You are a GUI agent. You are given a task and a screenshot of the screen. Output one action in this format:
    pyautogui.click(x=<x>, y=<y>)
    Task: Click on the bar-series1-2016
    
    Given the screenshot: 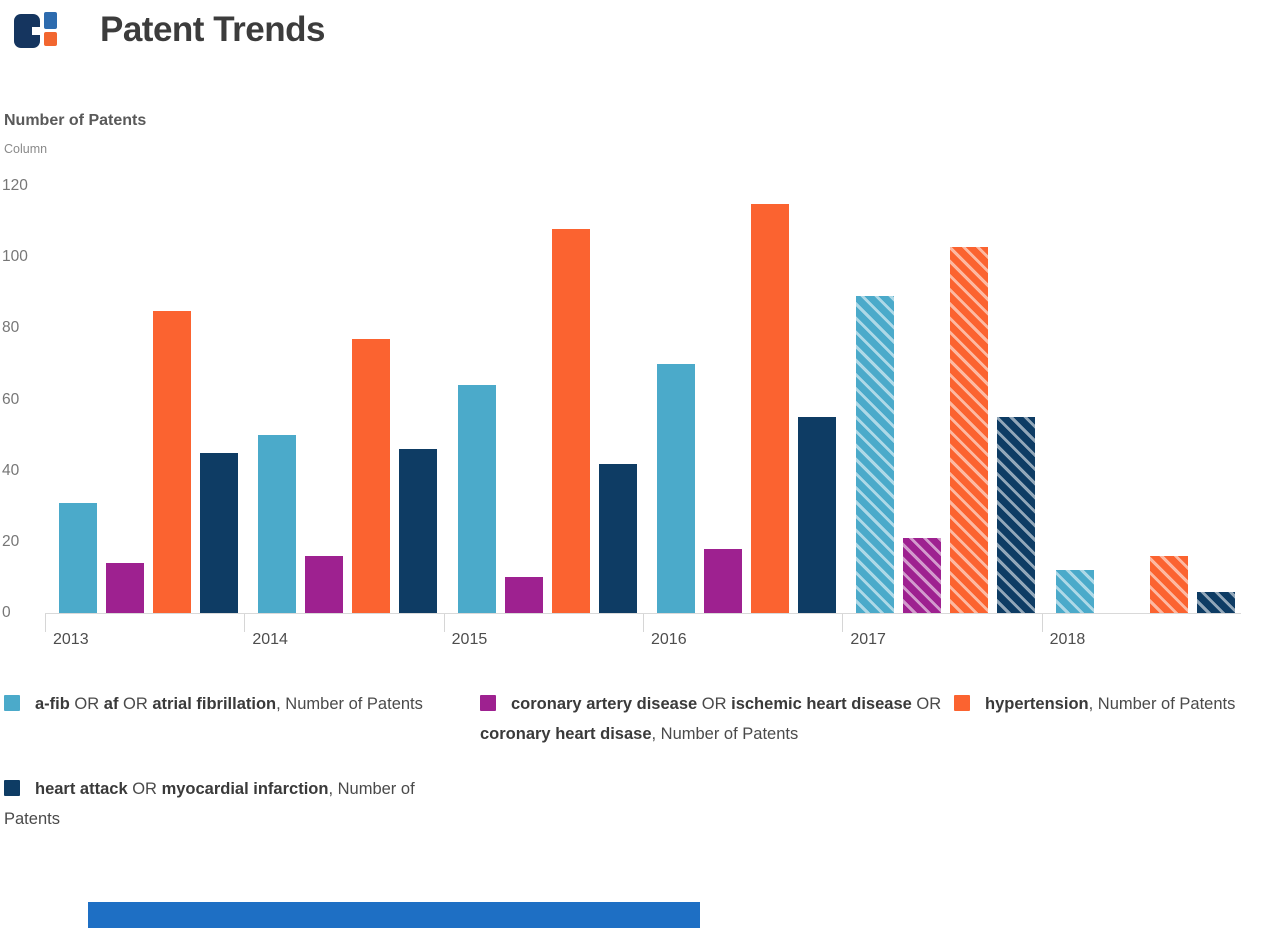 What is the action you would take?
    pyautogui.click(x=723, y=580)
    